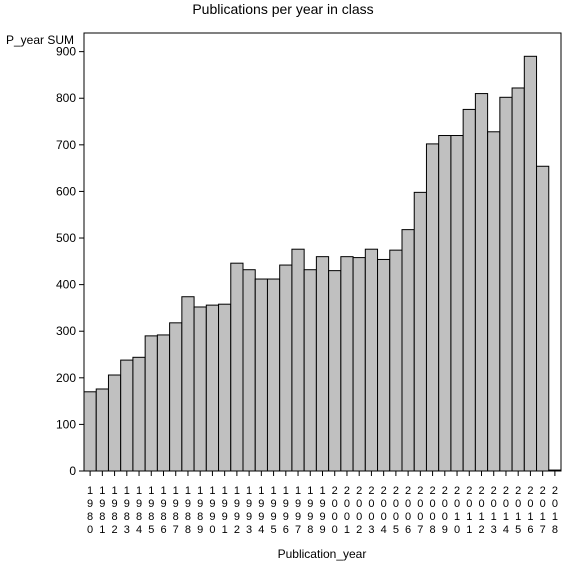 The image size is (567, 567). What do you see at coordinates (66, 98) in the screenshot?
I see `y-tick-label: 800` at bounding box center [66, 98].